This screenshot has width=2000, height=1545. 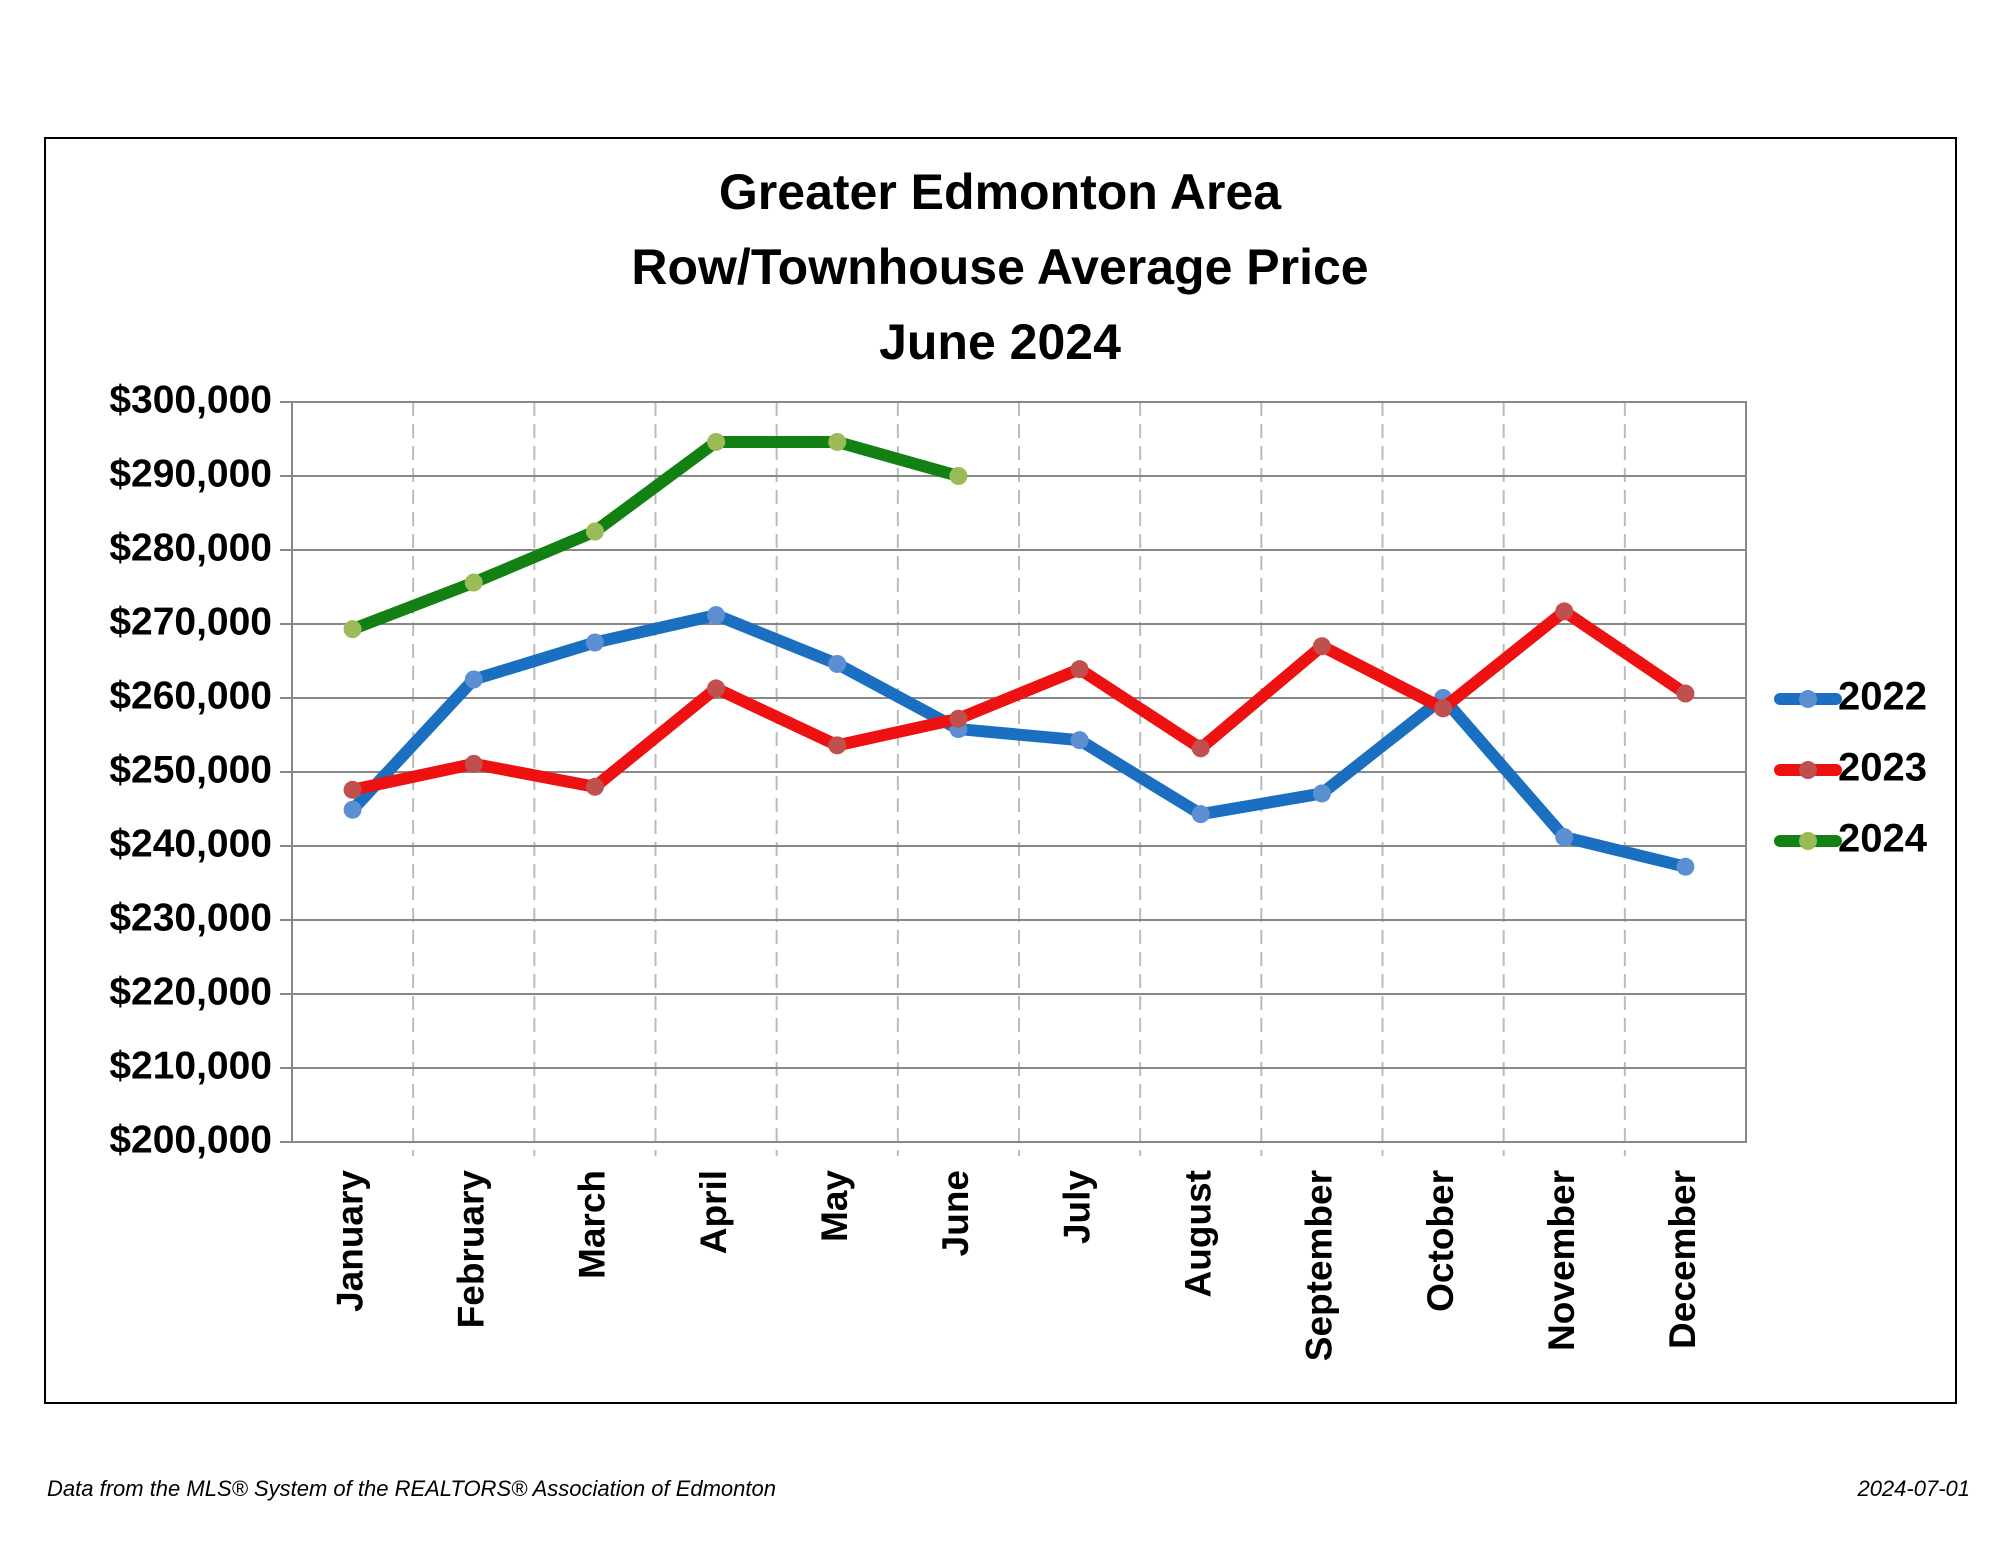 I want to click on x-tick-label: October, so click(x=1440, y=1241).